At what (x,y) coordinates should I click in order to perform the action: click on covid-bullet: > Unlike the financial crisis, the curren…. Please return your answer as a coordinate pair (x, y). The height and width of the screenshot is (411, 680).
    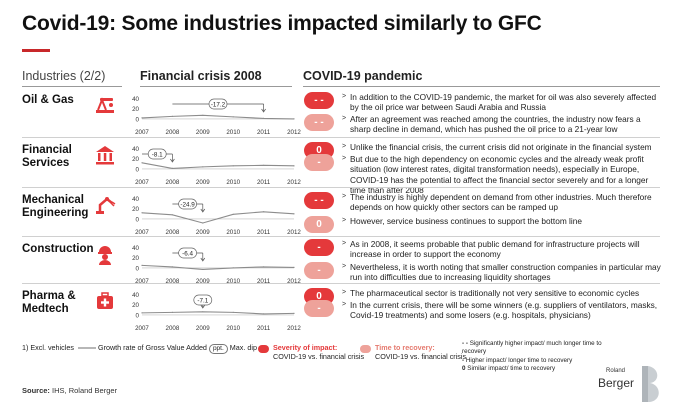
    Looking at the image, I should click on (502, 147).